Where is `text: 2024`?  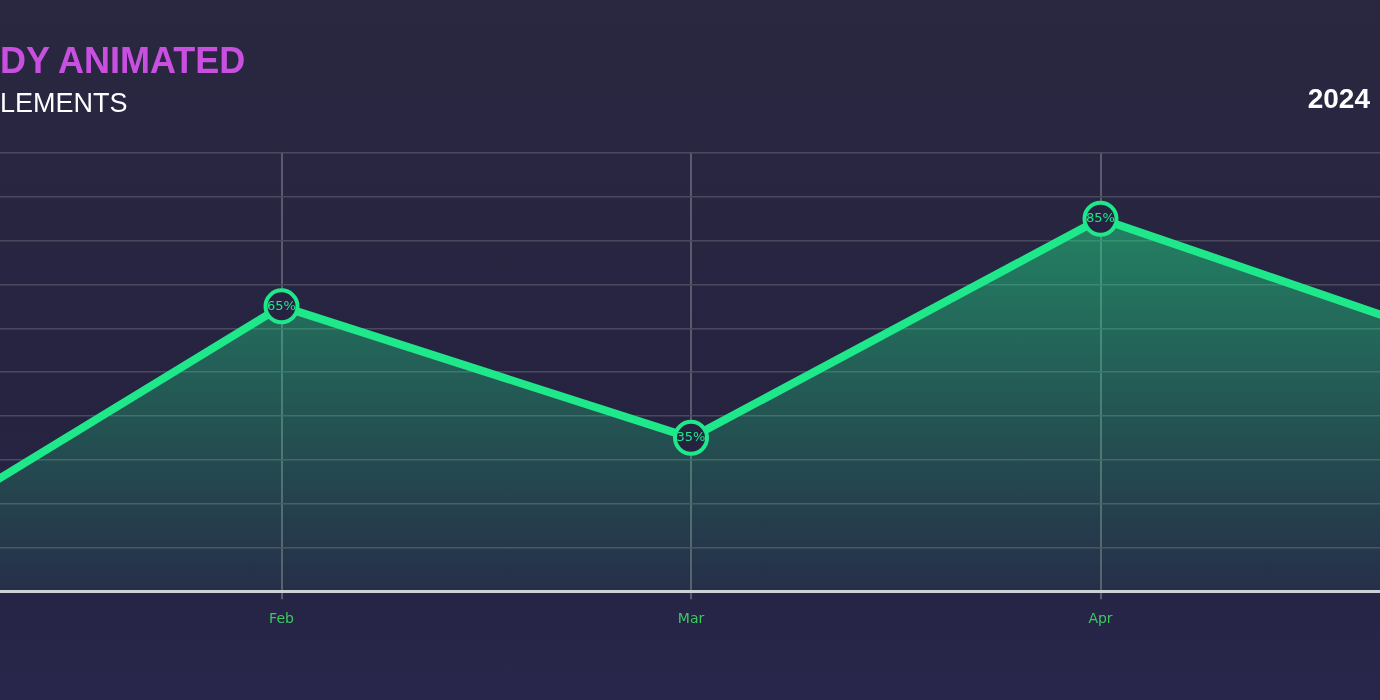 text: 2024 is located at coordinates (1338, 99).